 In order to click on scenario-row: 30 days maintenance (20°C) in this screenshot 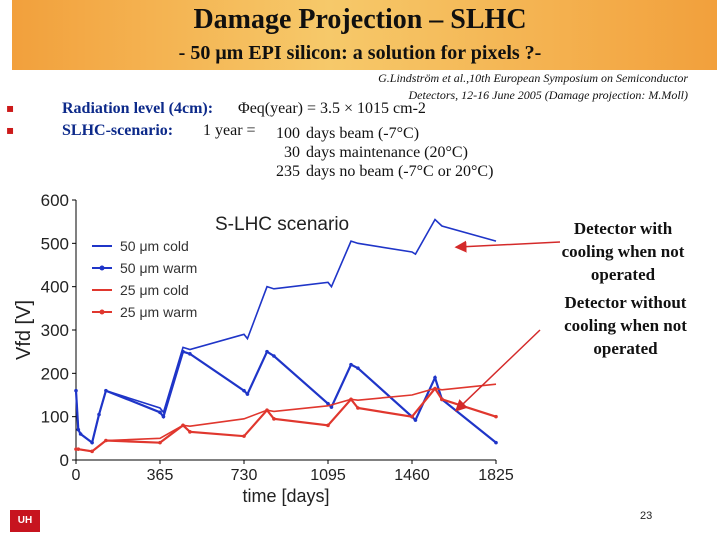, I will do `click(367, 153)`.